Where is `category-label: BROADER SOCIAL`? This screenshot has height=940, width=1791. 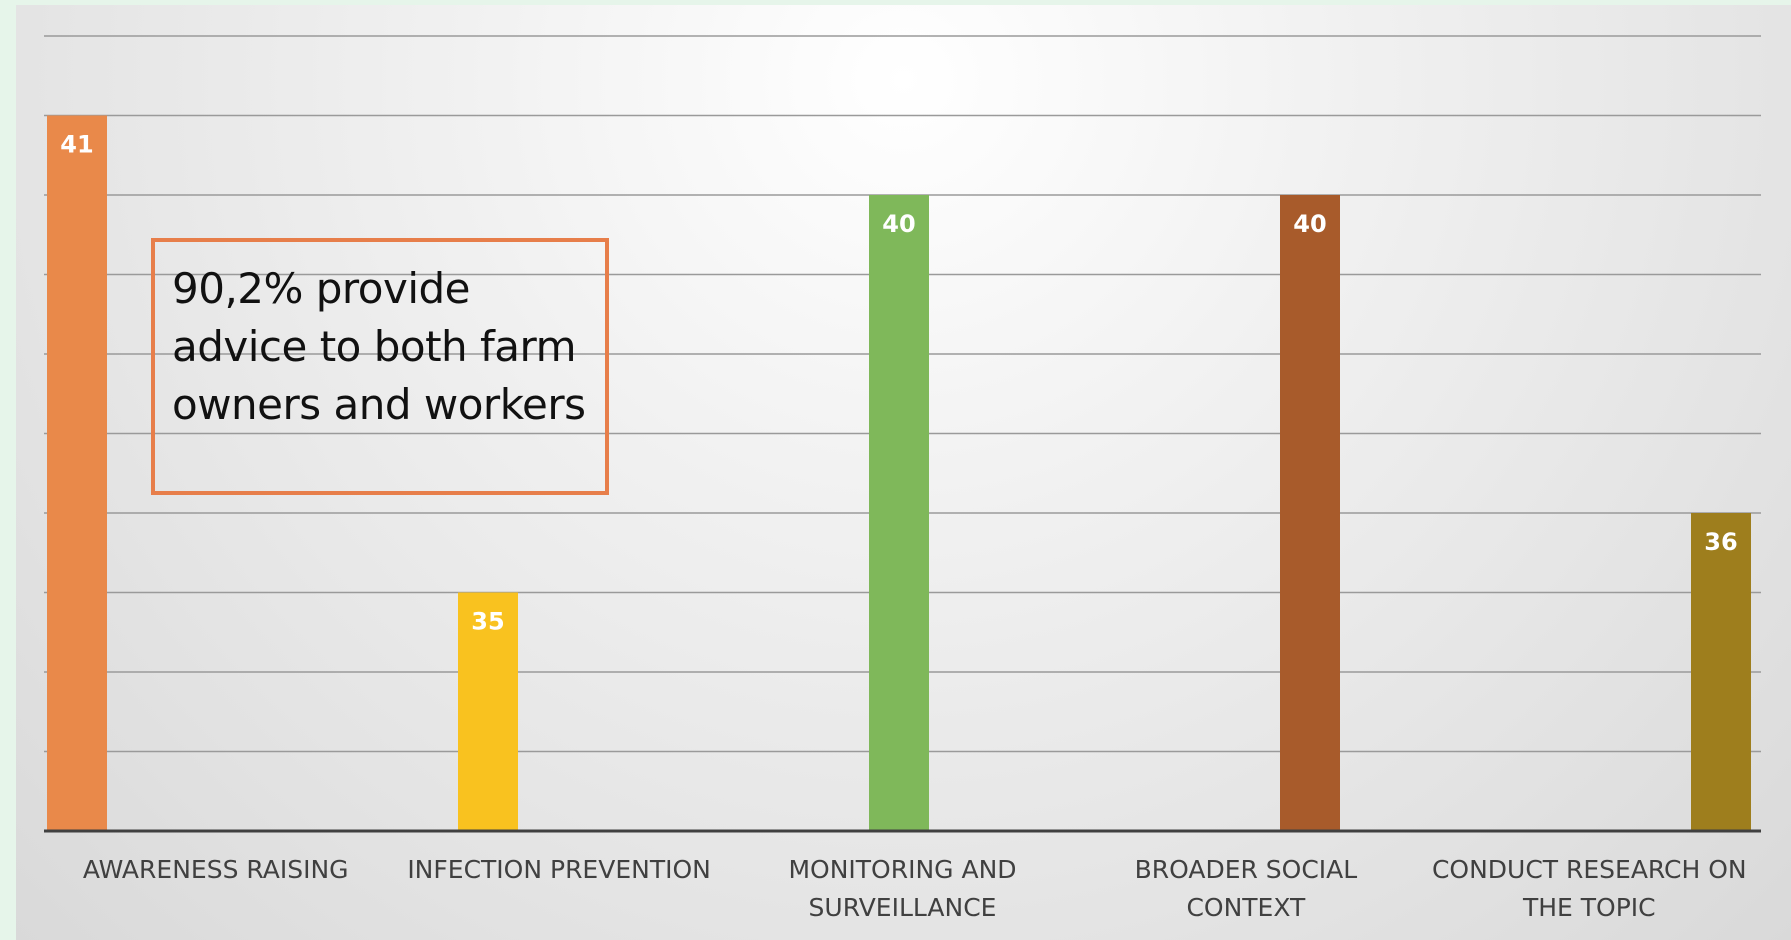
category-label: BROADER SOCIAL is located at coordinates (1246, 869).